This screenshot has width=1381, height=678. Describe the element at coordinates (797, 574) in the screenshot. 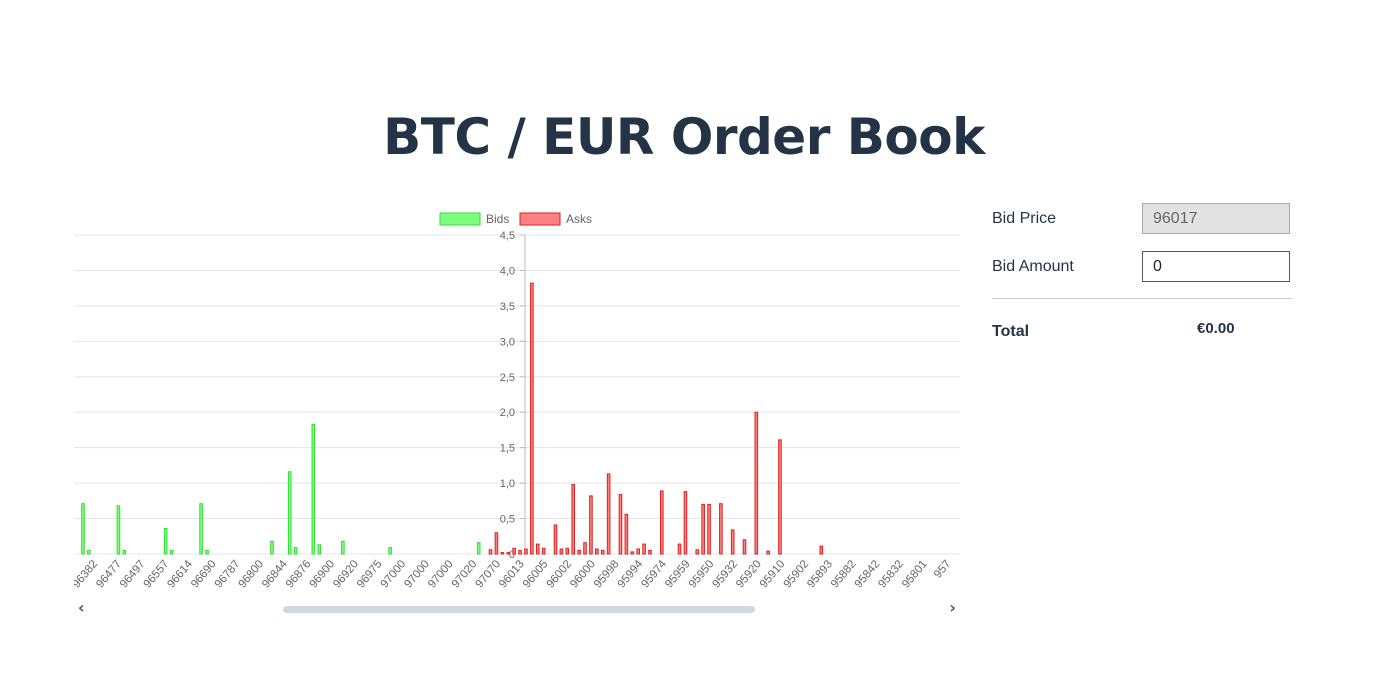

I see `x-tick-label: 95902` at that location.